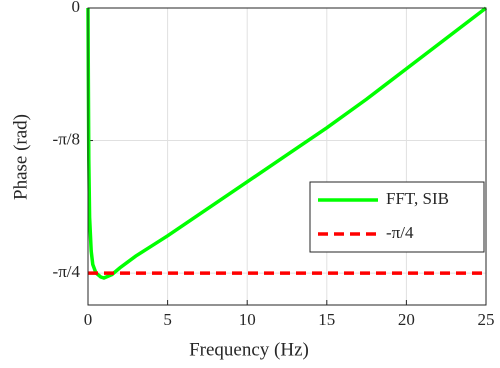 This screenshot has width=500, height=368. Describe the element at coordinates (417, 198) in the screenshot. I see `legend-label: FFT, SIB` at that location.